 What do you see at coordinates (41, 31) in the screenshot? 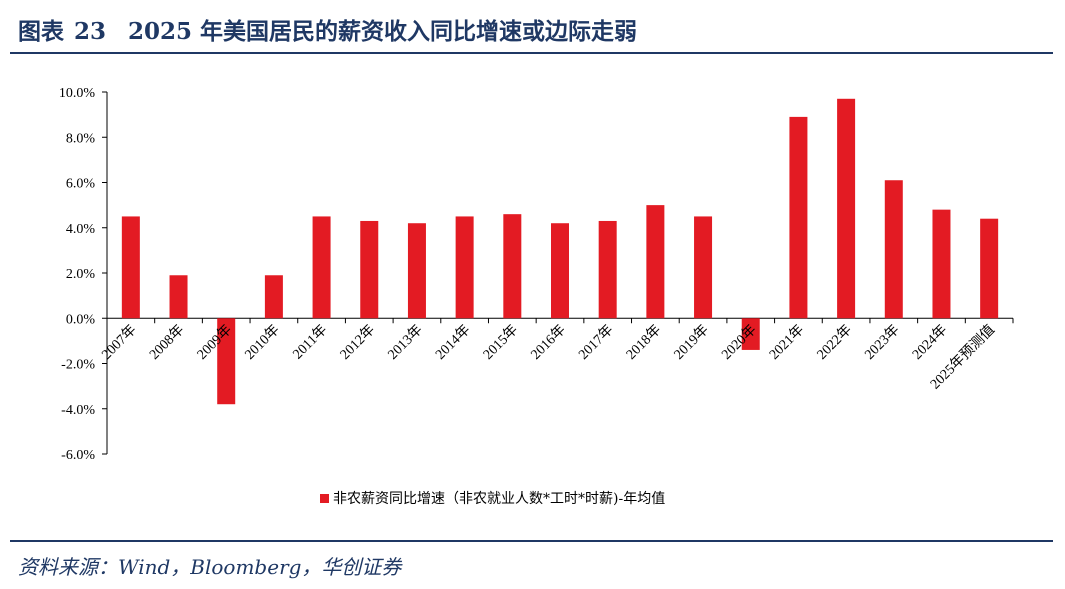
I see `figure-label: 图表` at bounding box center [41, 31].